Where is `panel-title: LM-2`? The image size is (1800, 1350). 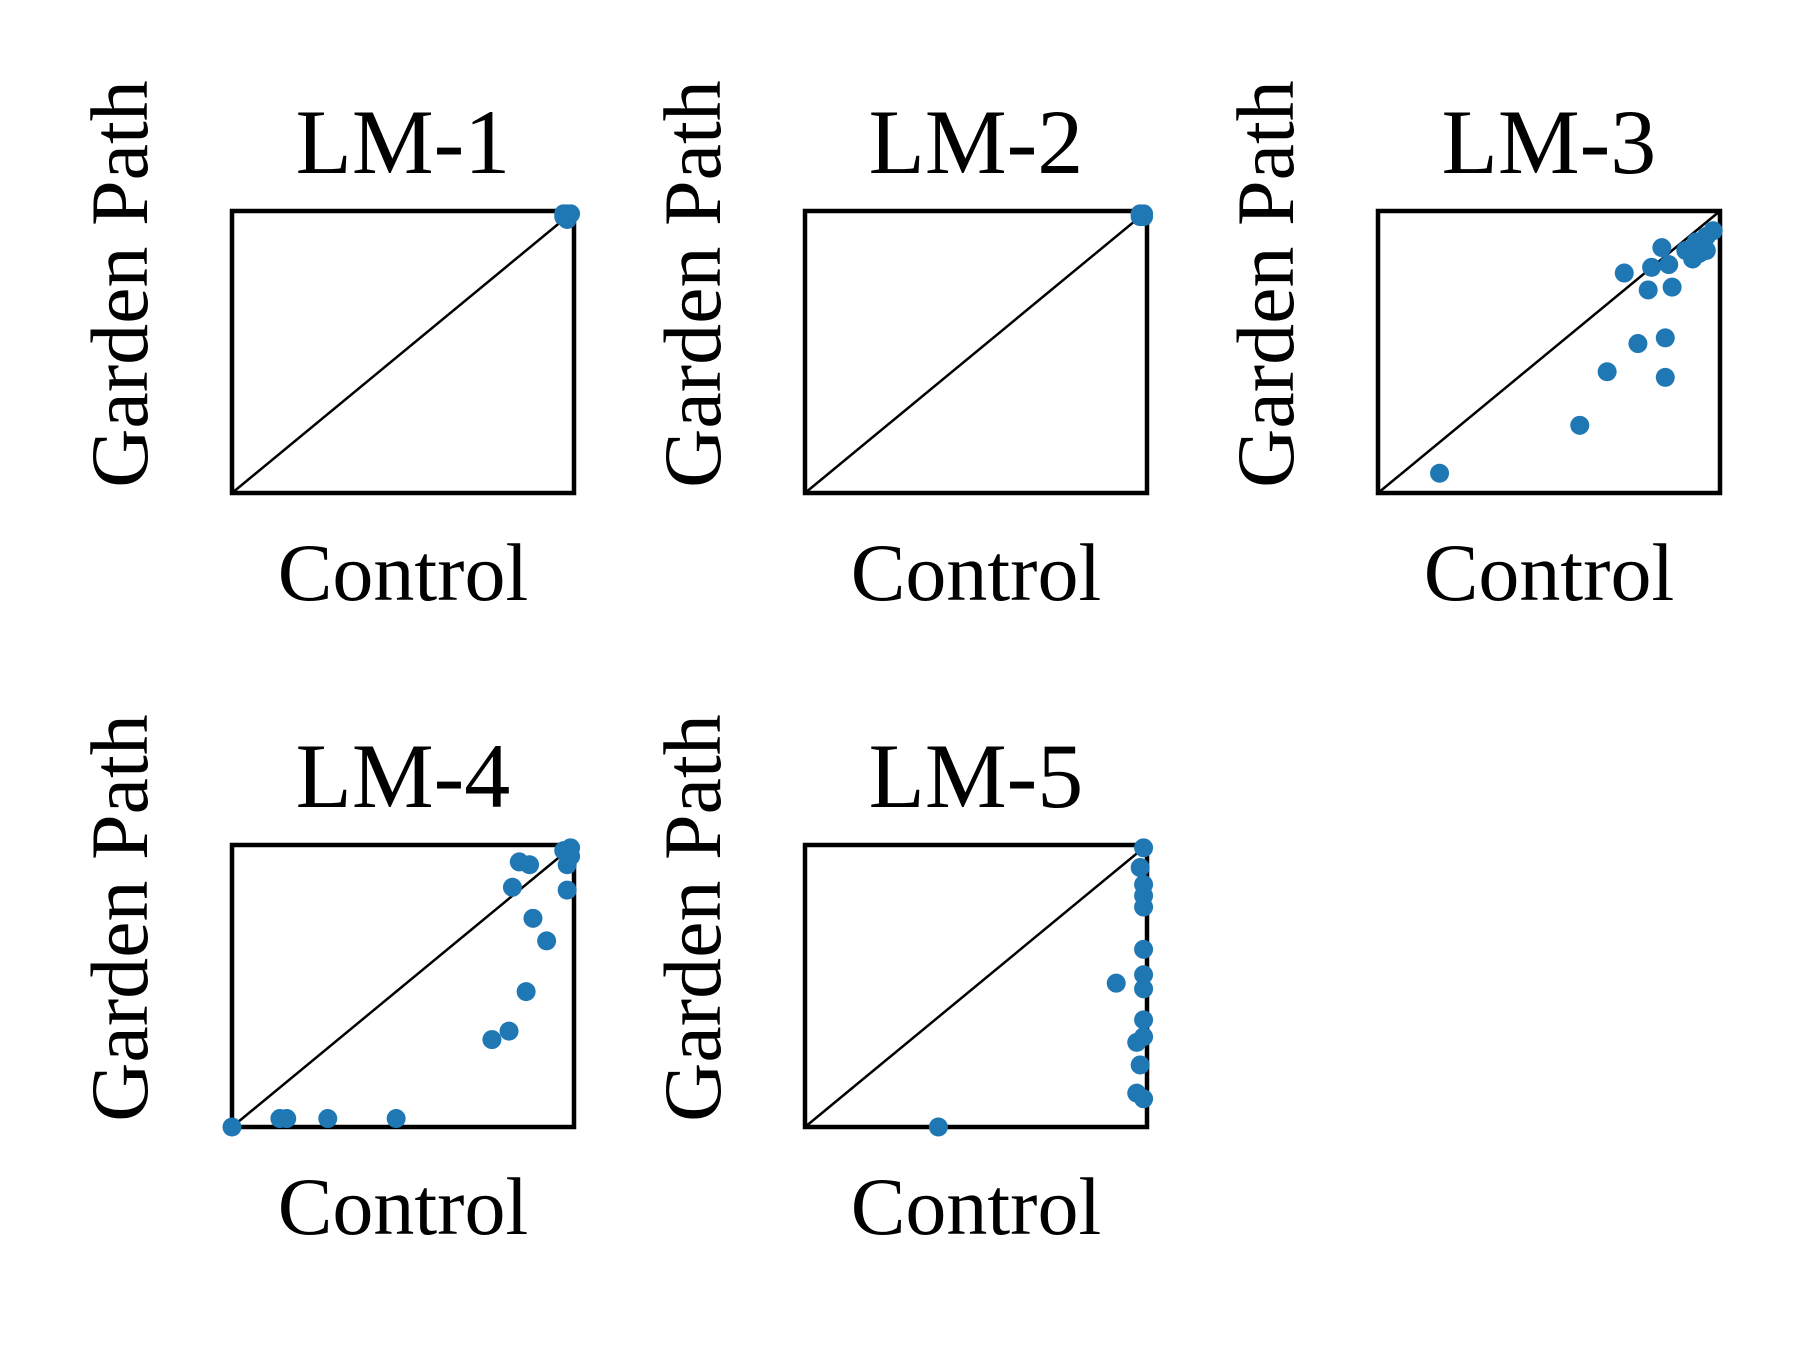
panel-title: LM-2 is located at coordinates (976, 142).